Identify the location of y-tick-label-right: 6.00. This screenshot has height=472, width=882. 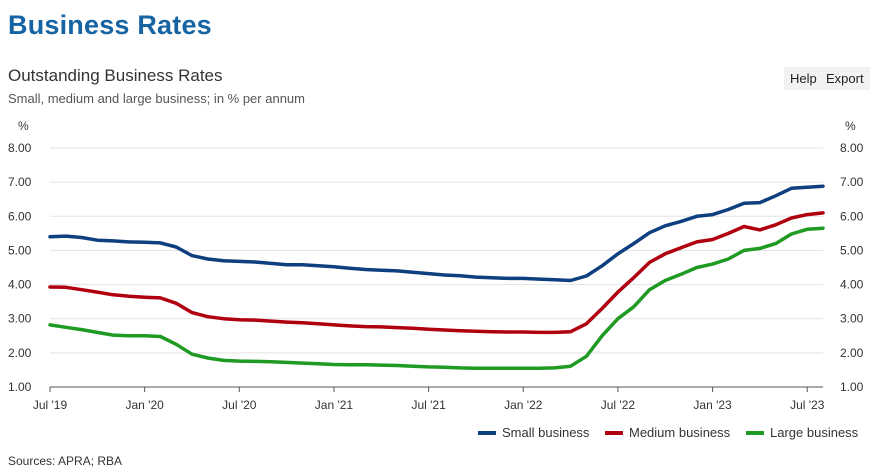
(852, 216).